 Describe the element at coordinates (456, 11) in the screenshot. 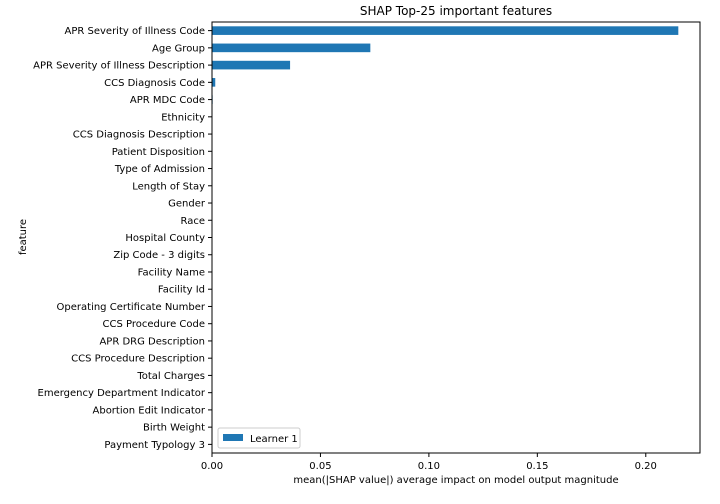

I see `chart-title: SHAP Top-25 important features` at that location.